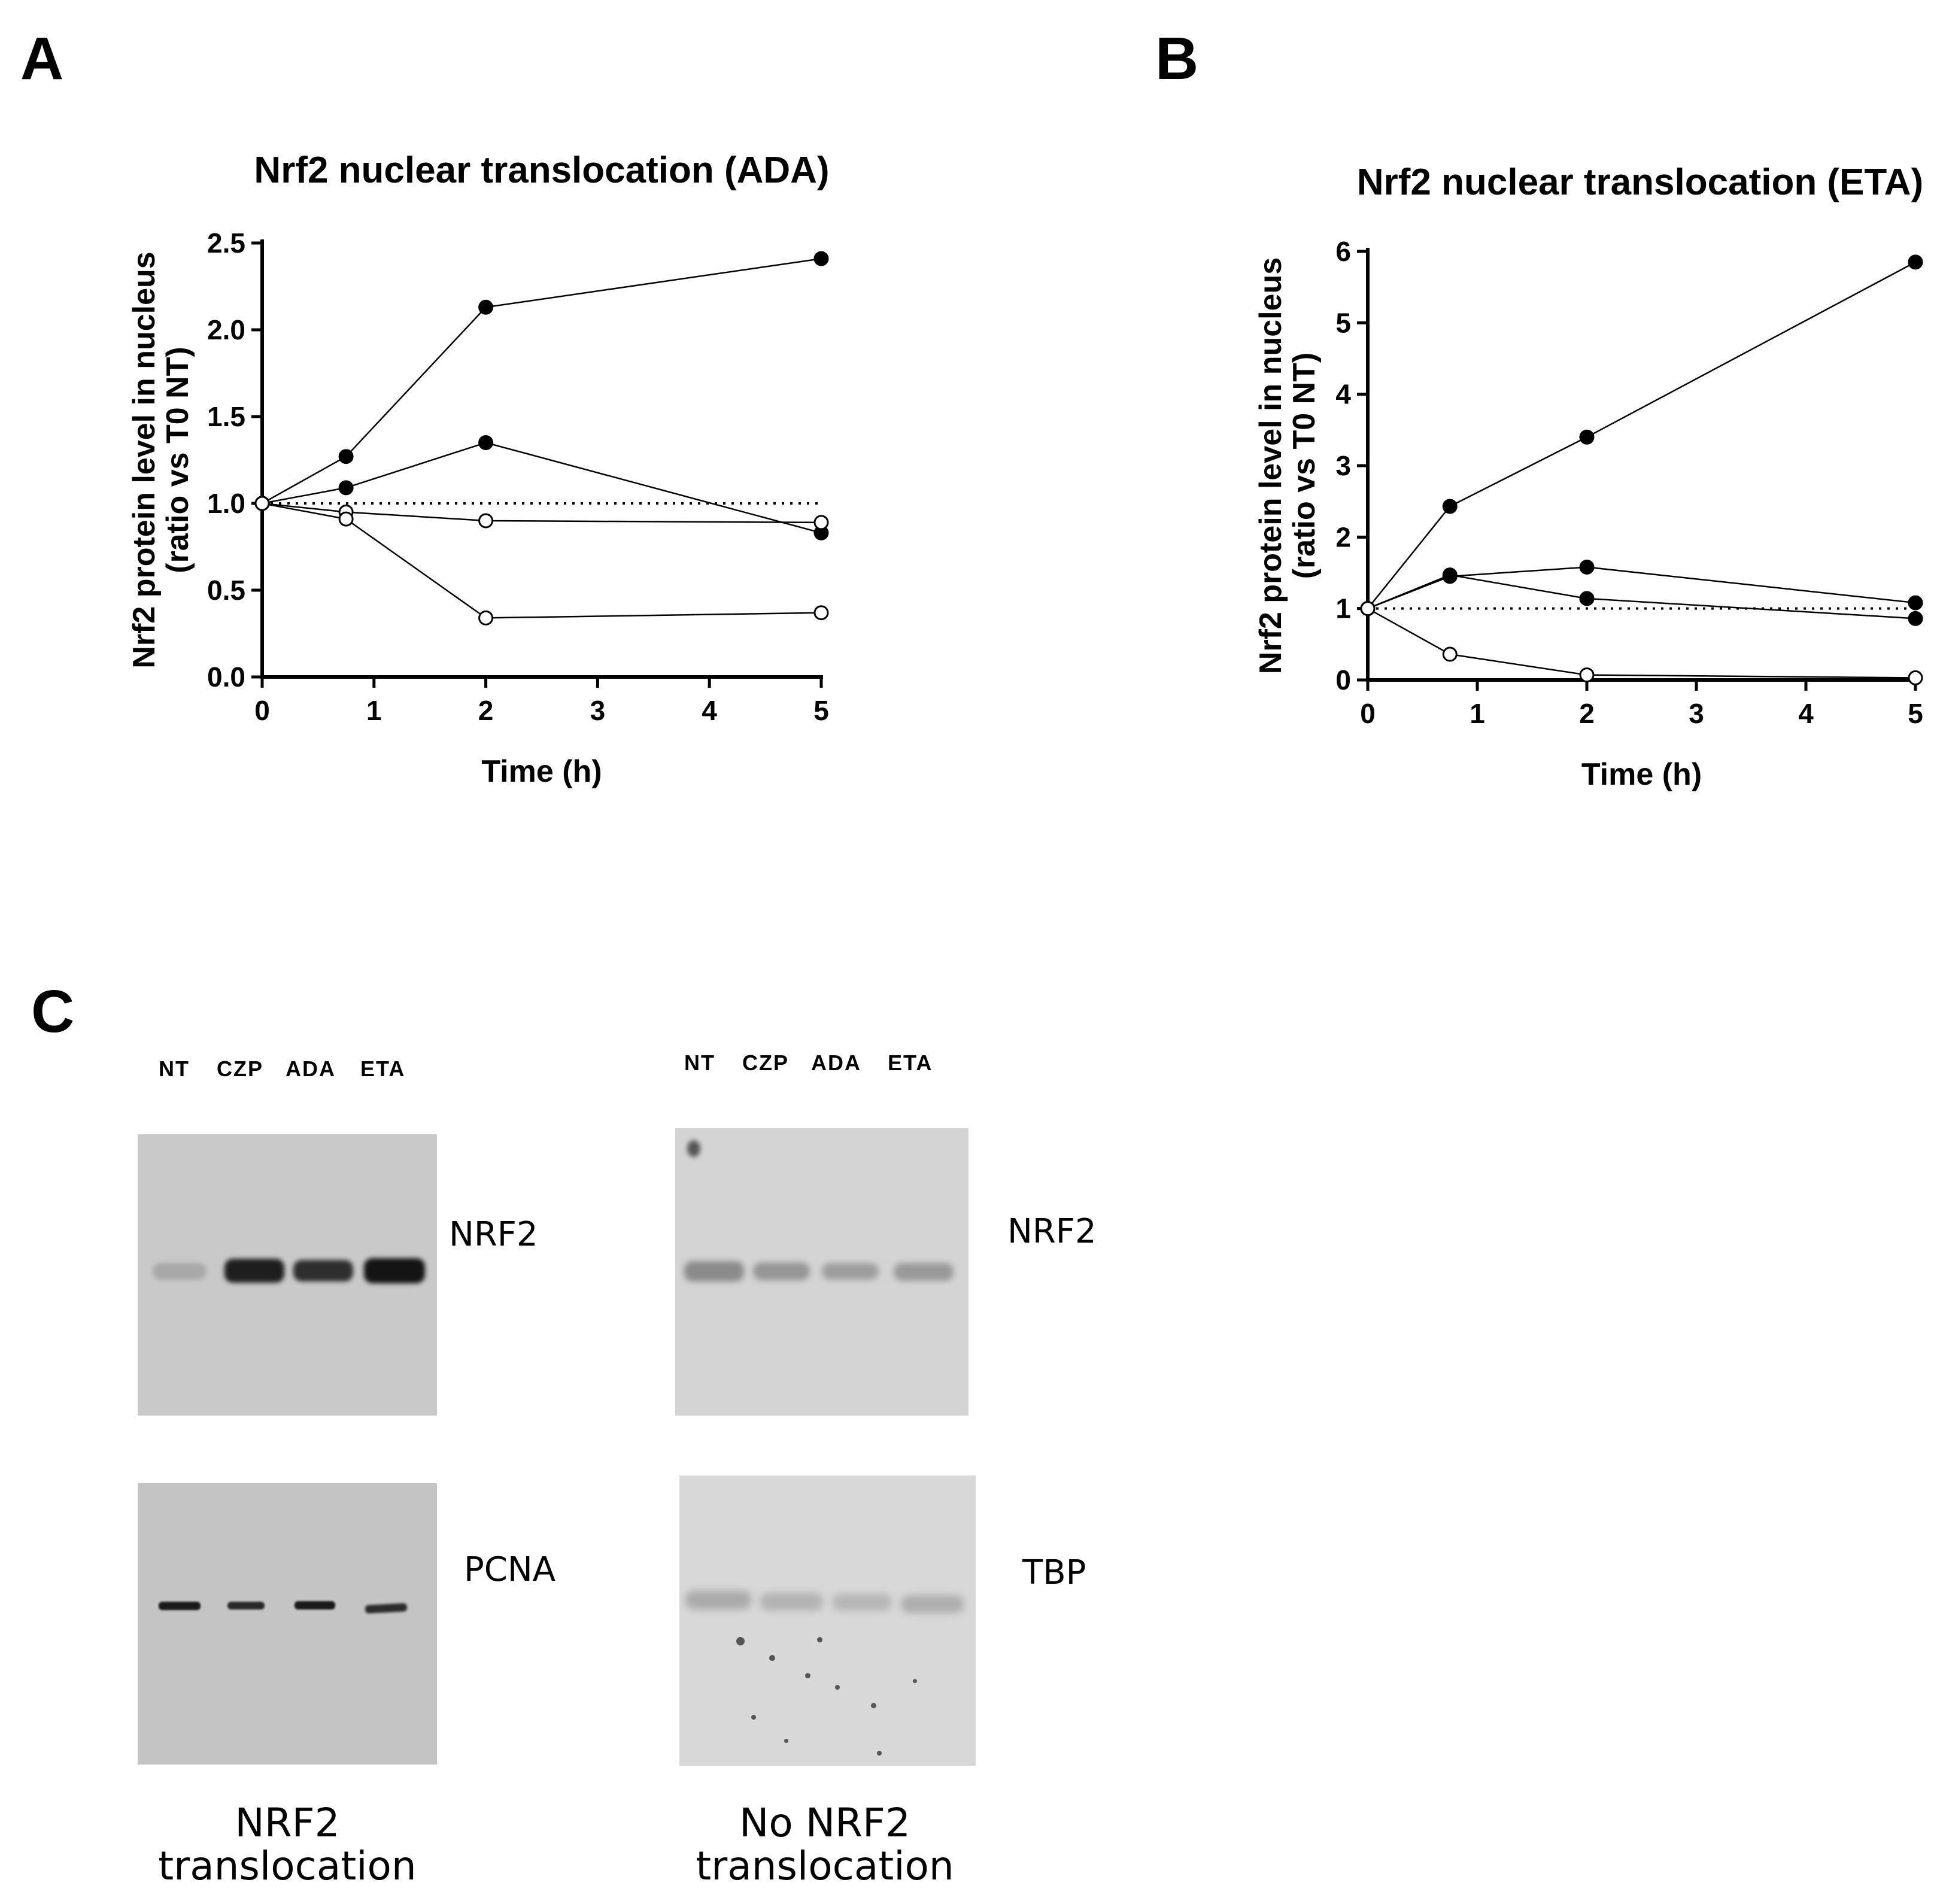 Image resolution: width=1940 pixels, height=1904 pixels. What do you see at coordinates (1343, 608) in the screenshot?
I see `y-tick-label: 1` at bounding box center [1343, 608].